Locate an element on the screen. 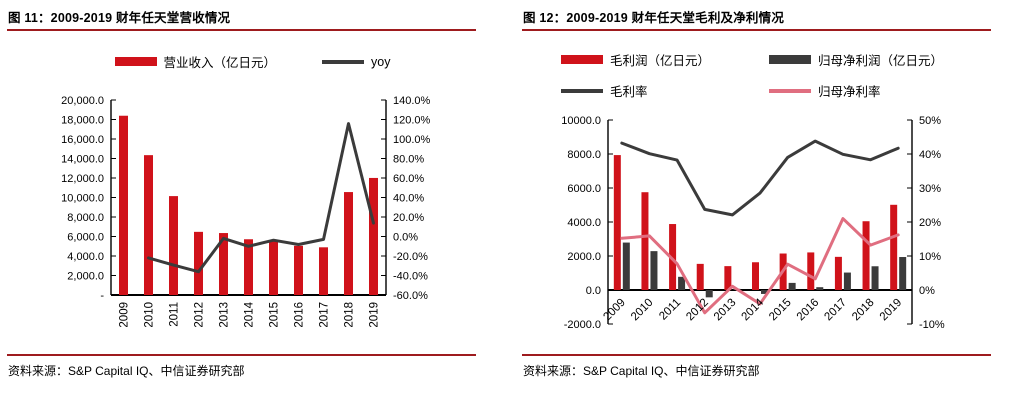  svg-text: 14,000.0 is located at coordinates (82, 160).